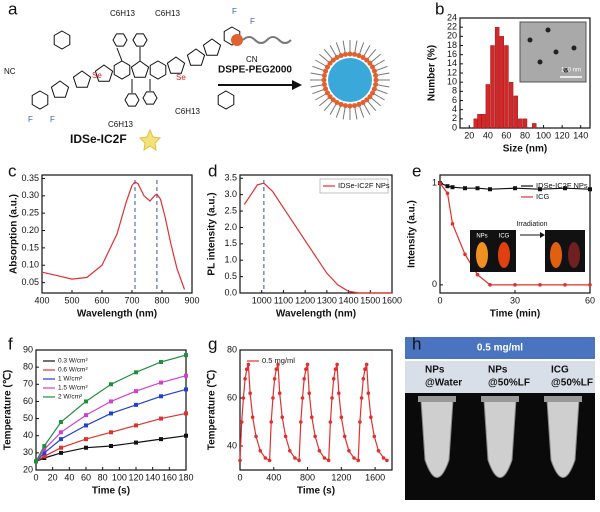  I want to click on x-tick-label: 500, so click(71, 300).